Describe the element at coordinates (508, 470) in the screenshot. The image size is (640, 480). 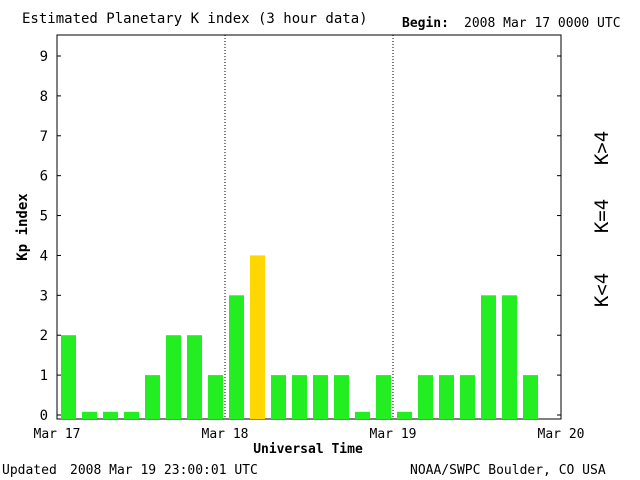
I see `source-credit: NOAA/SWPC Boulder, CO USA` at that location.